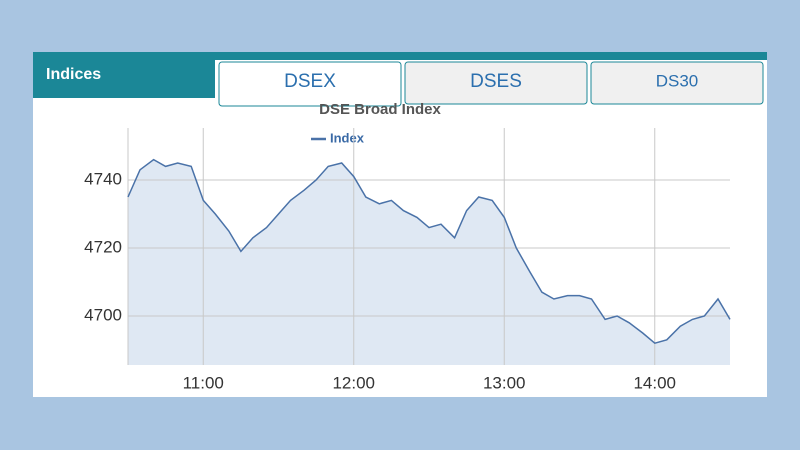  Describe the element at coordinates (347, 137) in the screenshot. I see `legend-label: Index` at that location.